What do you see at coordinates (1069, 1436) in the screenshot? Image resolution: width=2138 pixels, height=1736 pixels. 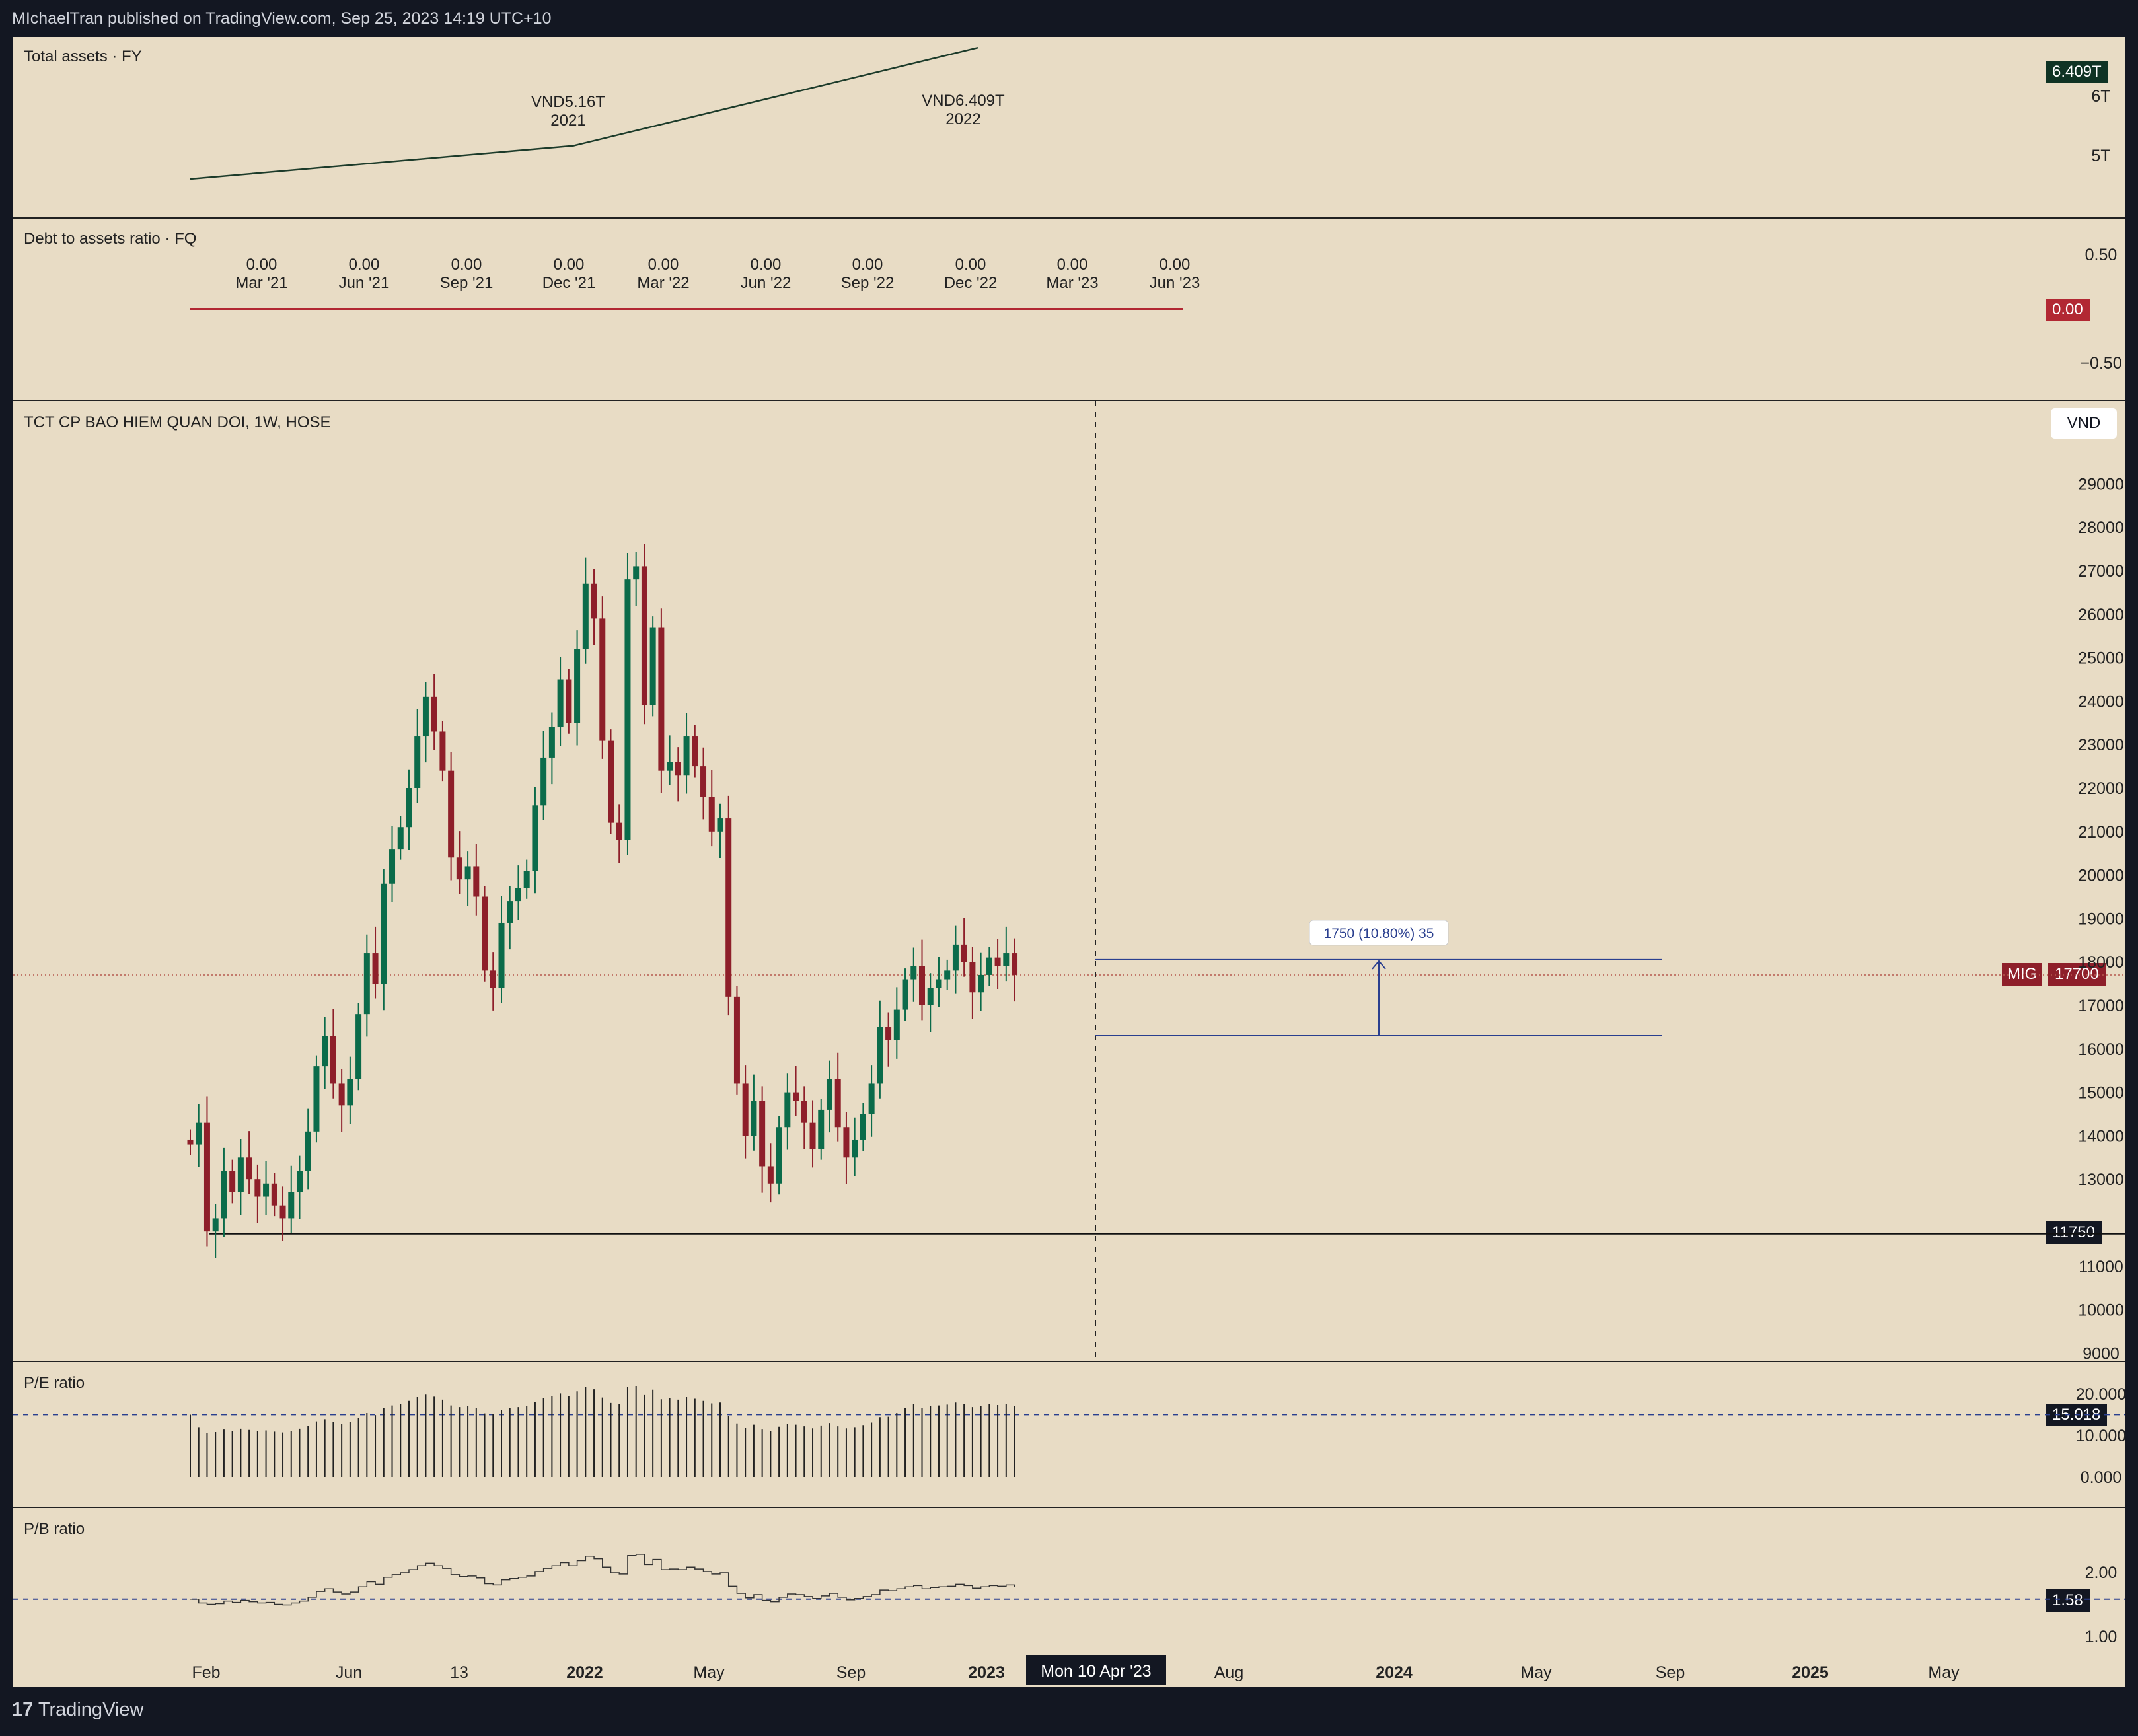 I see `pe-ratio-plot: 20.000 10.000 0.000` at bounding box center [1069, 1436].